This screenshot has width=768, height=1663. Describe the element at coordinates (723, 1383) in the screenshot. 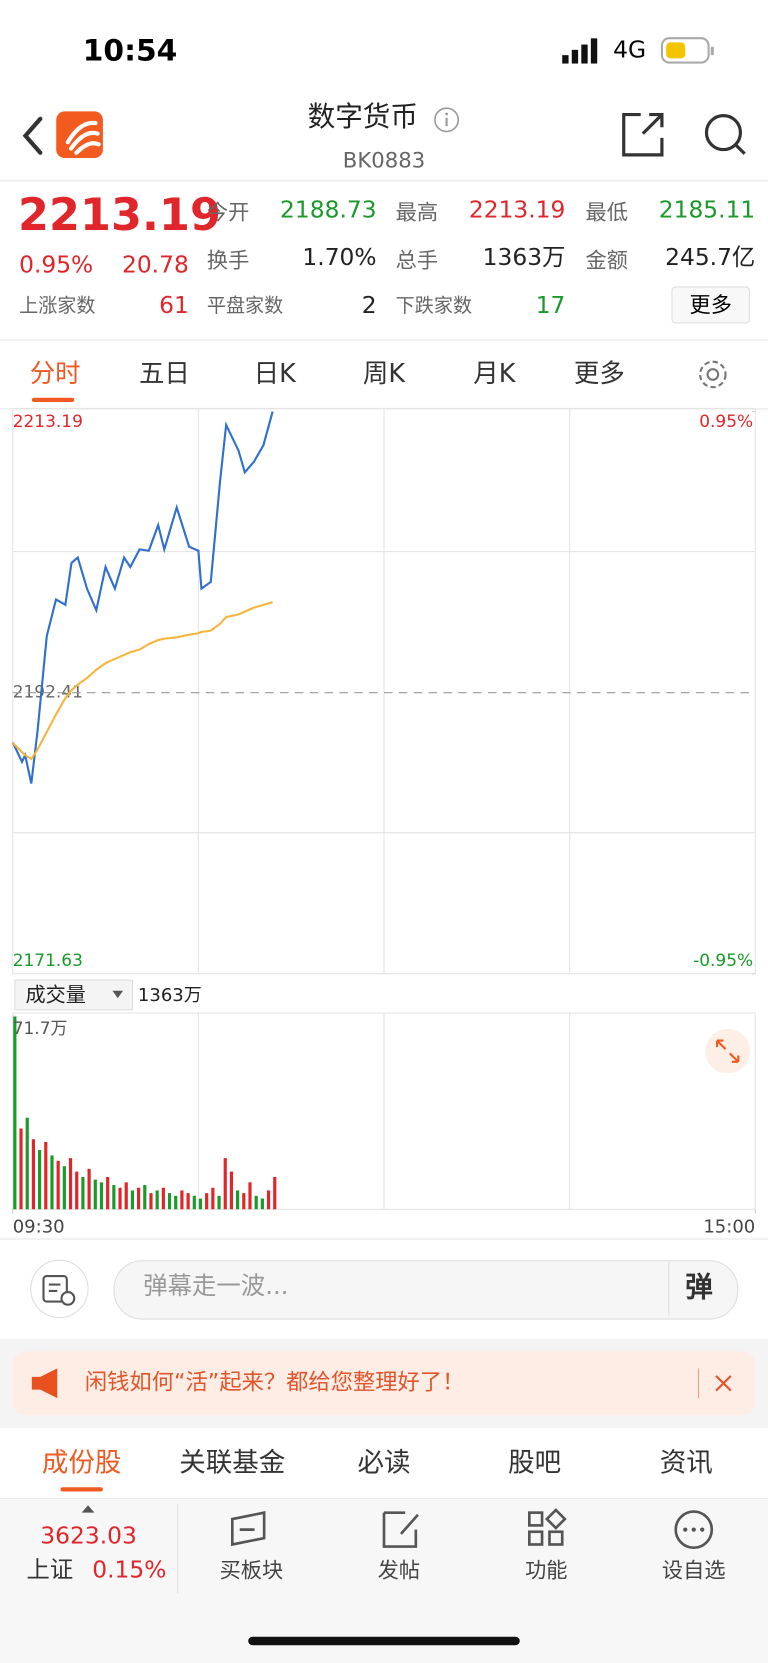

I see `banner-close` at that location.